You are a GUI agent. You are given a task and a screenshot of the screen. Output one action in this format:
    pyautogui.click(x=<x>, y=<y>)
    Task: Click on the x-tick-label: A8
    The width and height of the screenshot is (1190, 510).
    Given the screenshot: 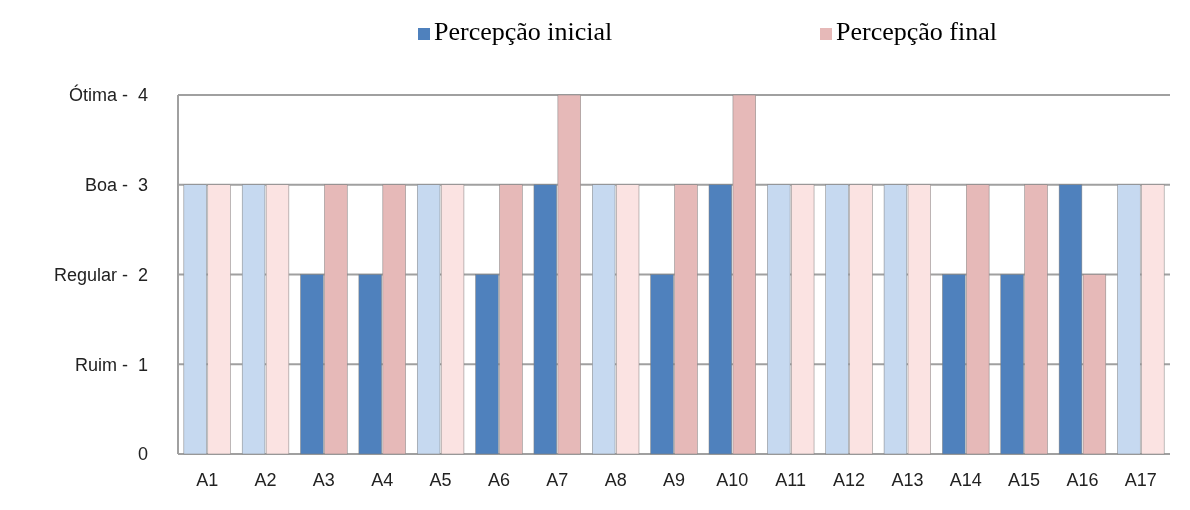 What is the action you would take?
    pyautogui.click(x=615, y=480)
    